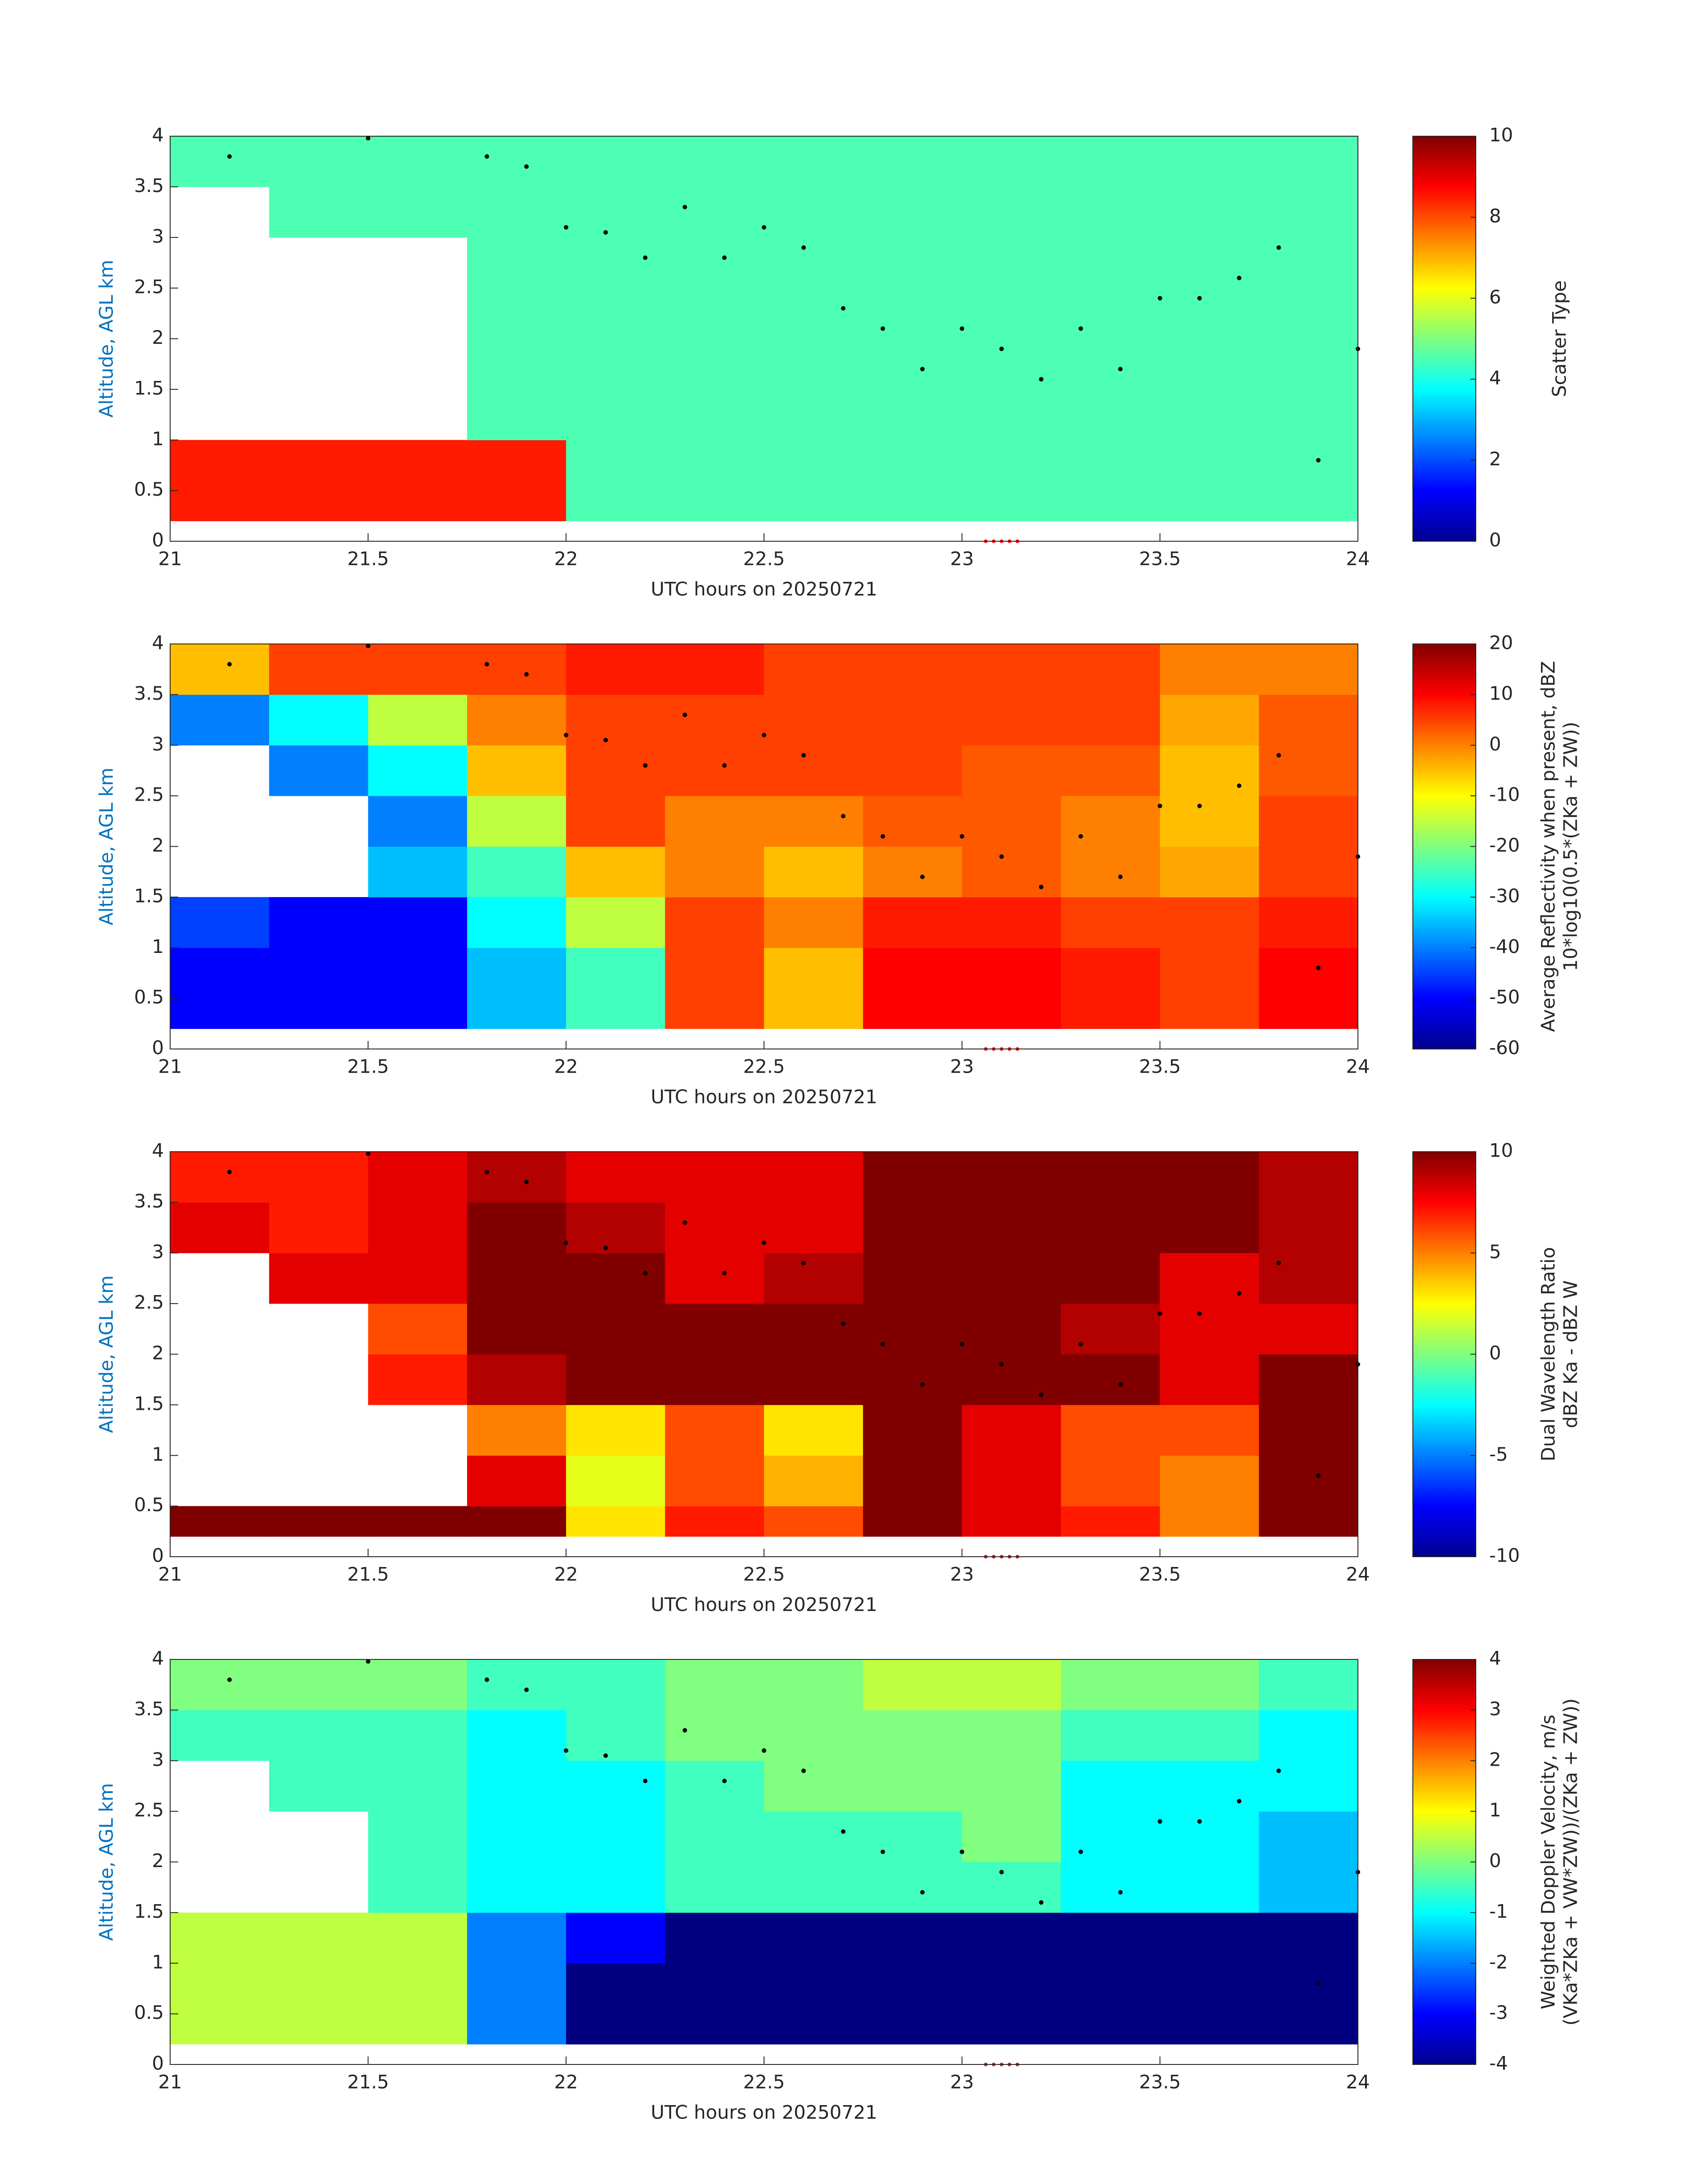  What do you see at coordinates (158, 236) in the screenshot?
I see `y-tick-label: 3` at bounding box center [158, 236].